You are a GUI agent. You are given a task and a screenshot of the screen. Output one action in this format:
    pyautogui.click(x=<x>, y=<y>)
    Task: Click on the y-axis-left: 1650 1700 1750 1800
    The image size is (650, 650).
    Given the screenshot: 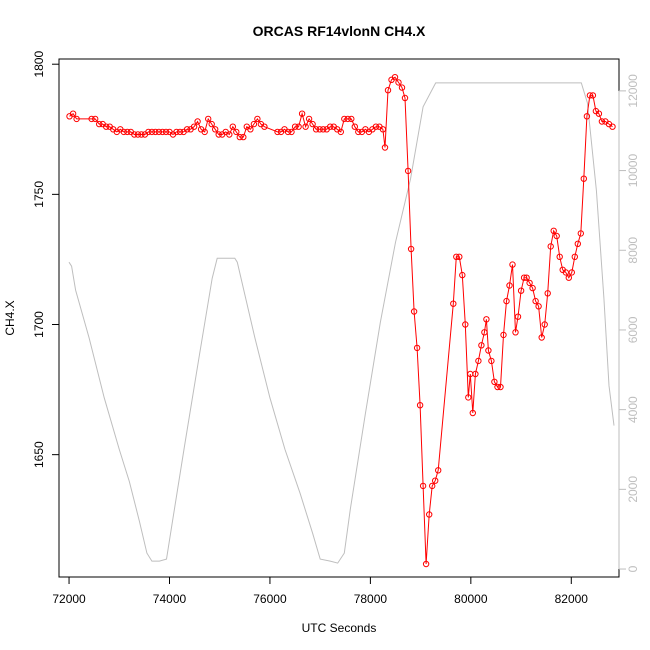 What is the action you would take?
    pyautogui.click(x=46, y=259)
    